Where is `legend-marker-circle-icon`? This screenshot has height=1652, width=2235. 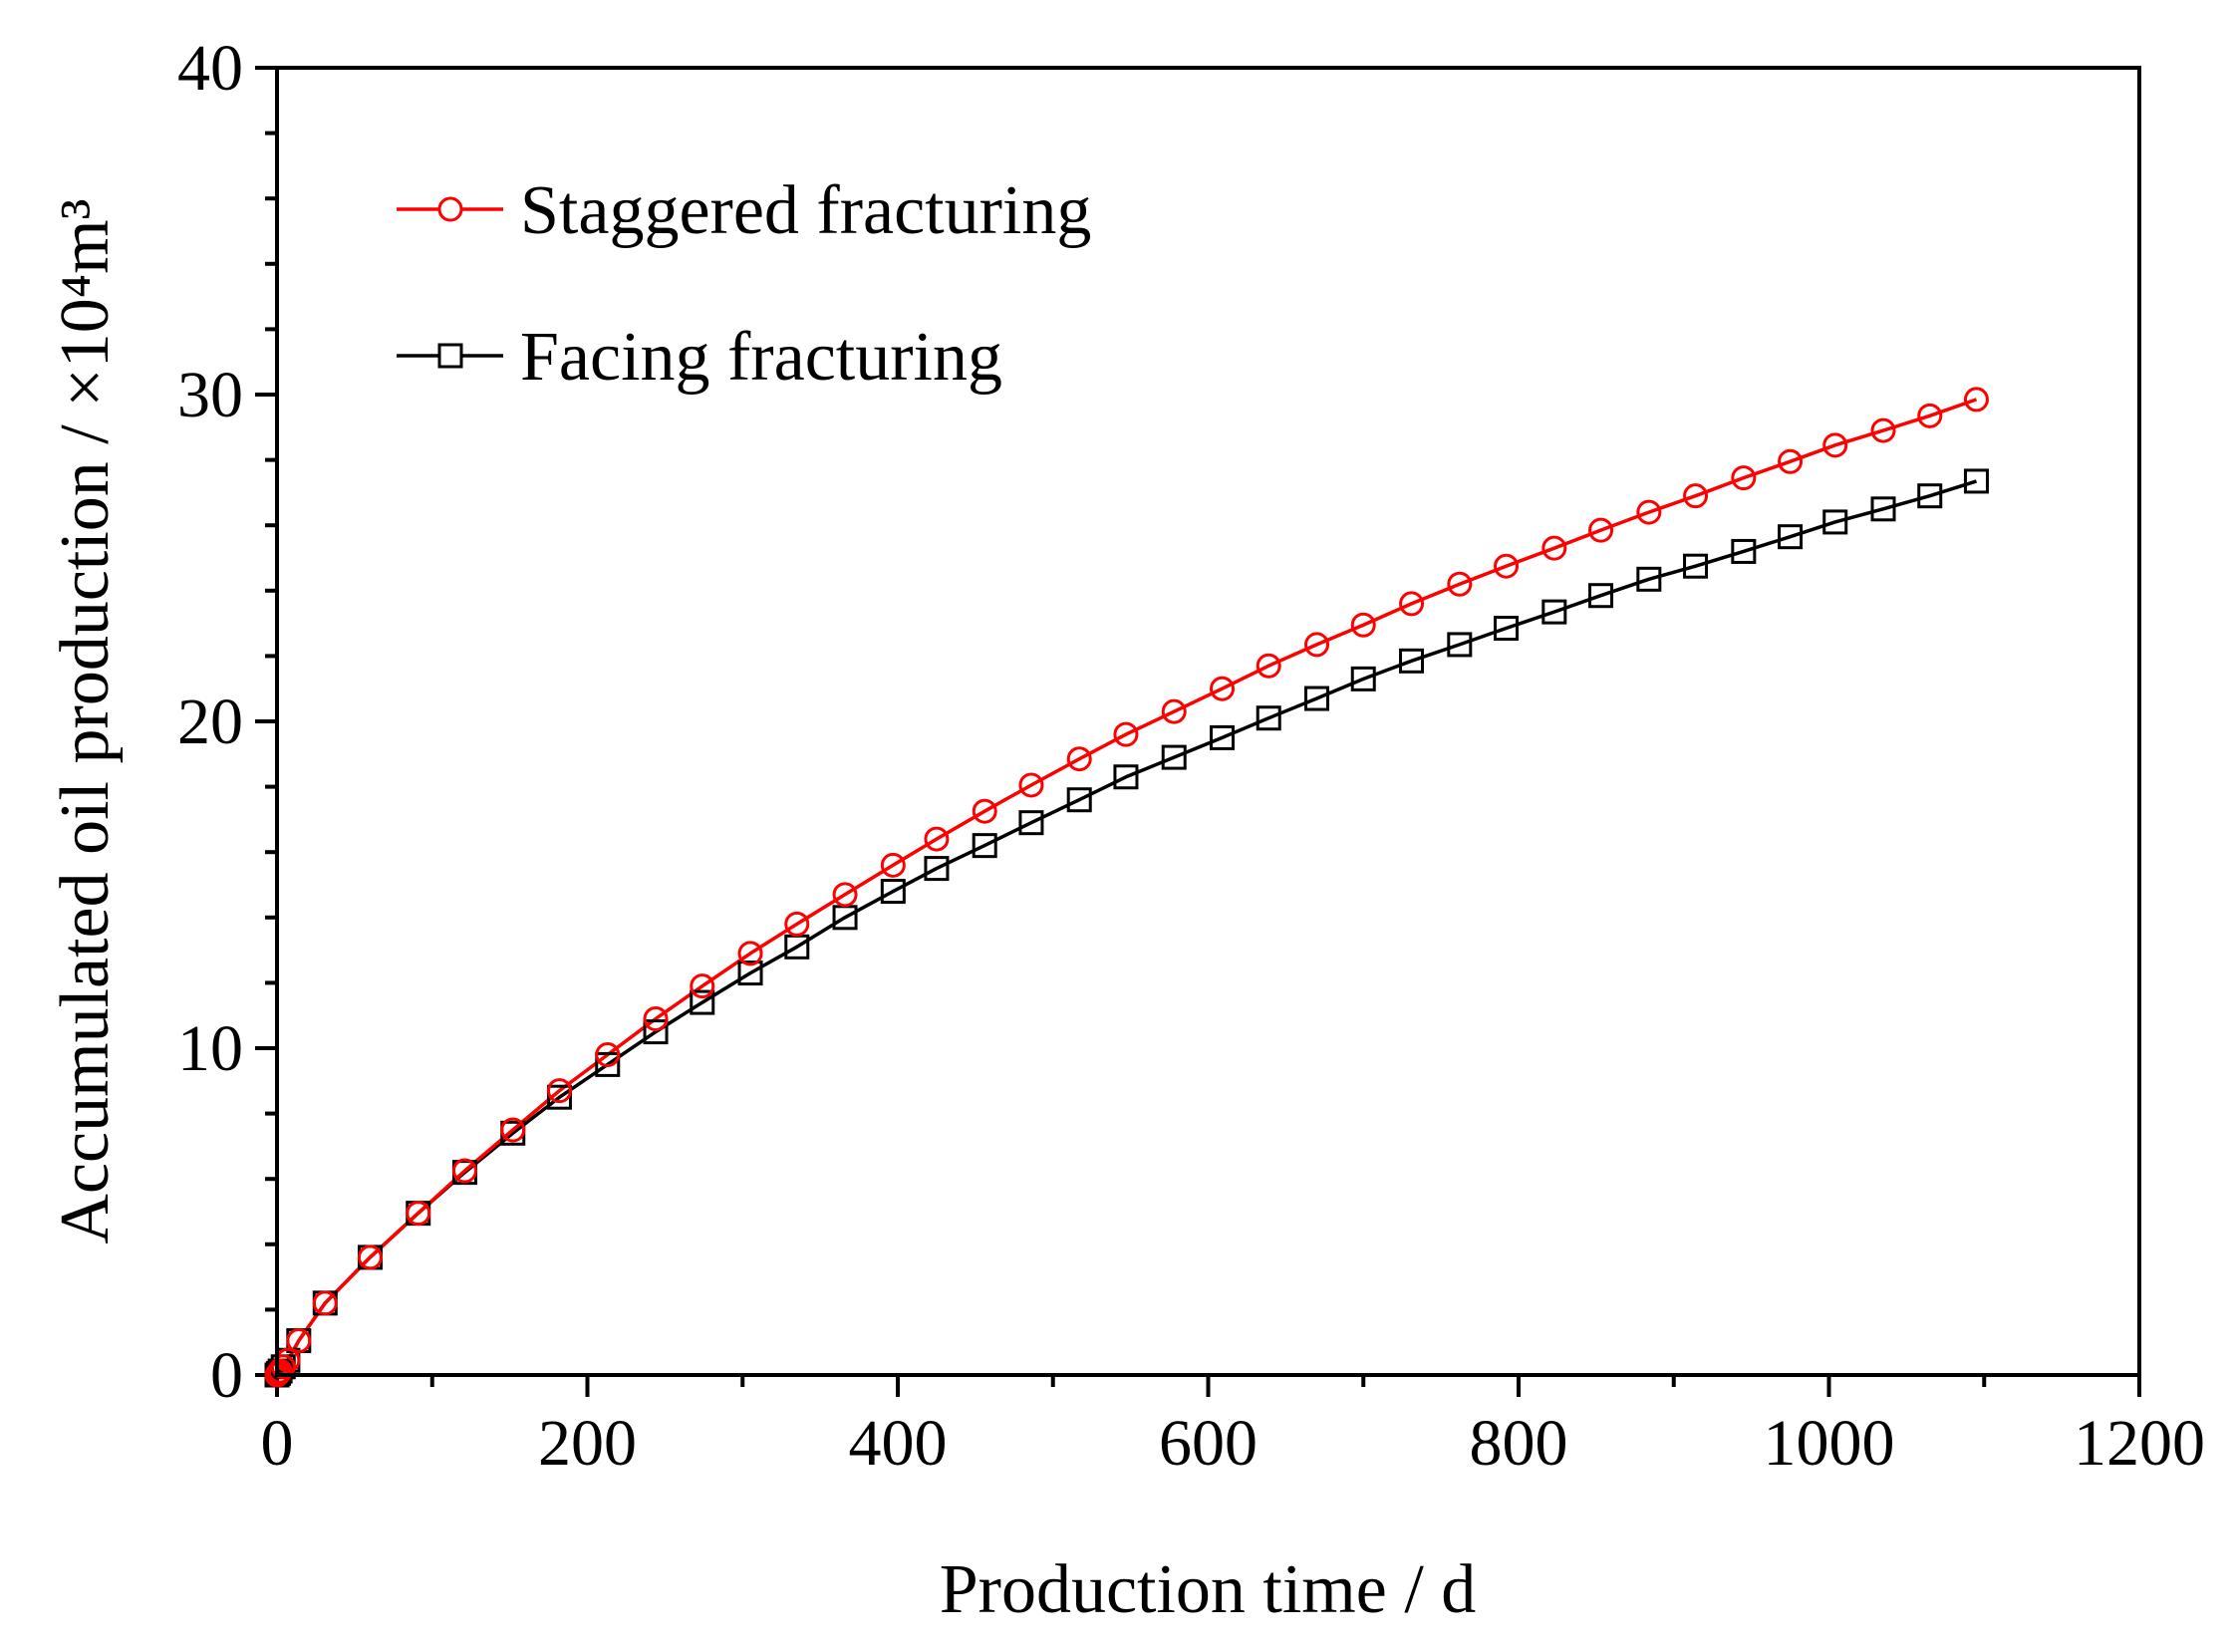
legend-marker-circle-icon is located at coordinates (450, 209).